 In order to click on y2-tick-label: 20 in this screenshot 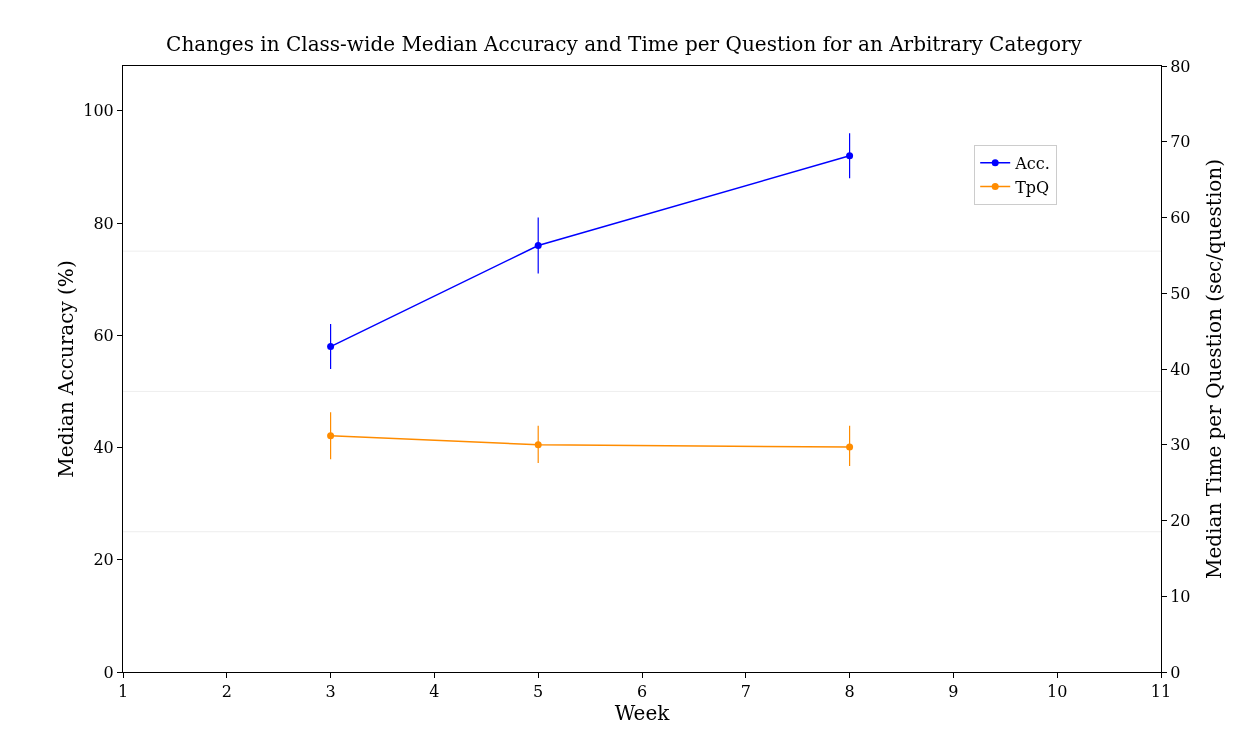, I will do `click(1180, 521)`.